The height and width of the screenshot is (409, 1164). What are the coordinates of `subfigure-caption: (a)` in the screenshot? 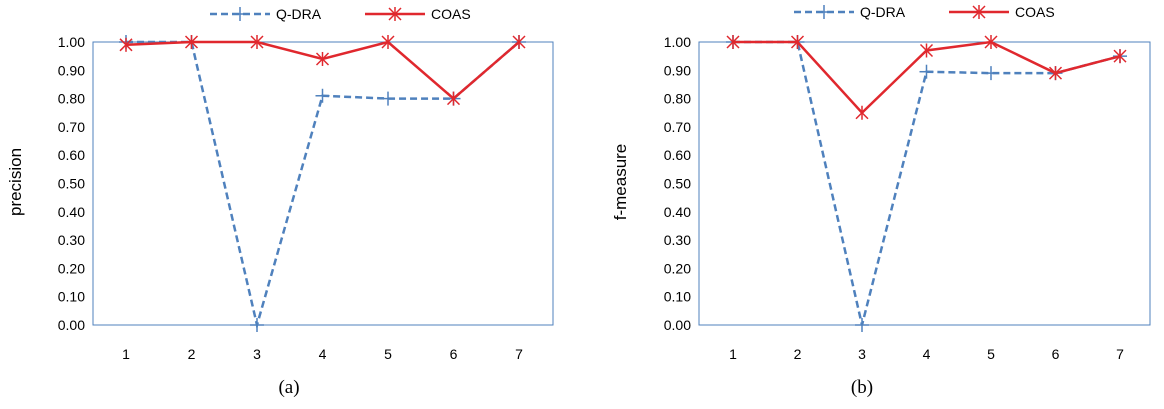 It's located at (288, 387).